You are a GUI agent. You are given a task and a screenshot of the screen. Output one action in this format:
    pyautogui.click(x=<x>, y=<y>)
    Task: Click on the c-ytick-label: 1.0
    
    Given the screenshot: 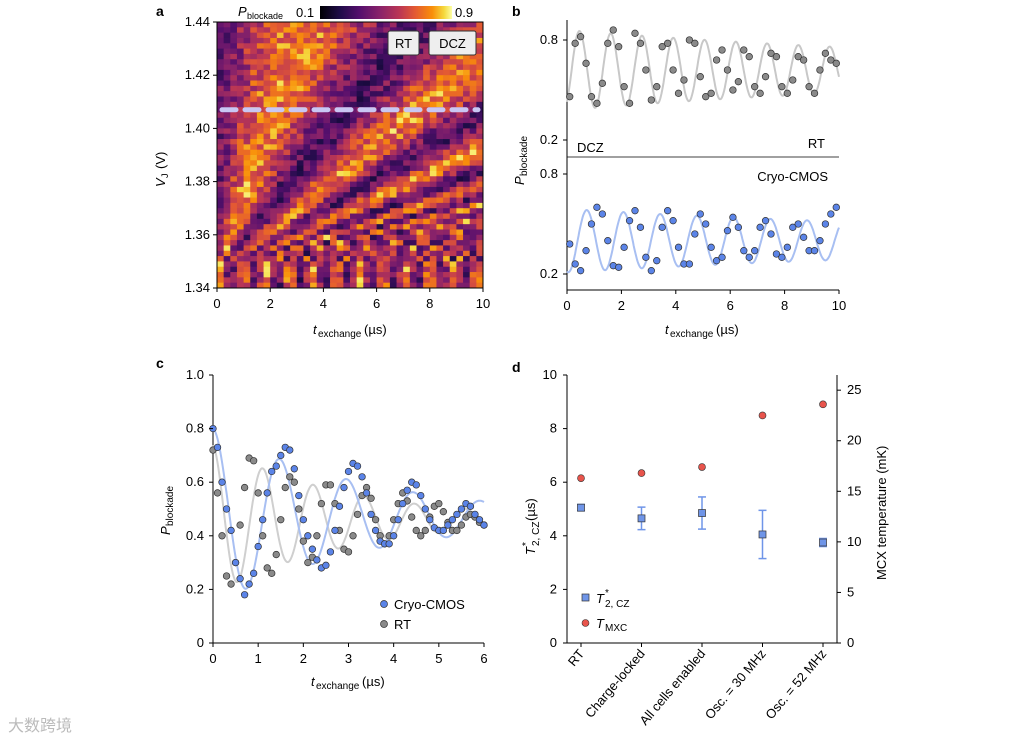 What is the action you would take?
    pyautogui.click(x=195, y=374)
    